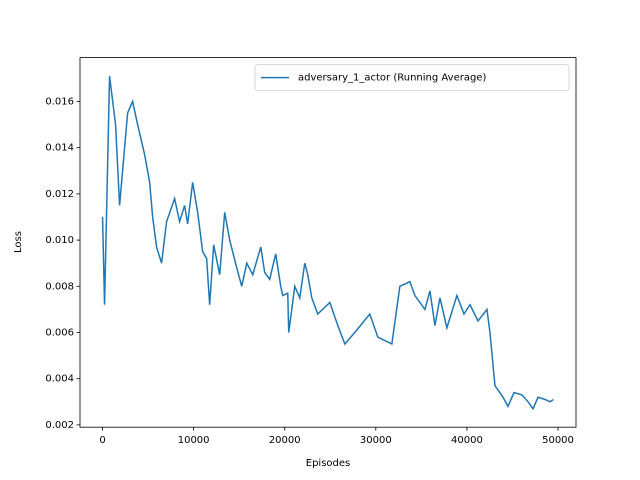 The width and height of the screenshot is (640, 480). I want to click on x-tick-label: 10000, so click(194, 440).